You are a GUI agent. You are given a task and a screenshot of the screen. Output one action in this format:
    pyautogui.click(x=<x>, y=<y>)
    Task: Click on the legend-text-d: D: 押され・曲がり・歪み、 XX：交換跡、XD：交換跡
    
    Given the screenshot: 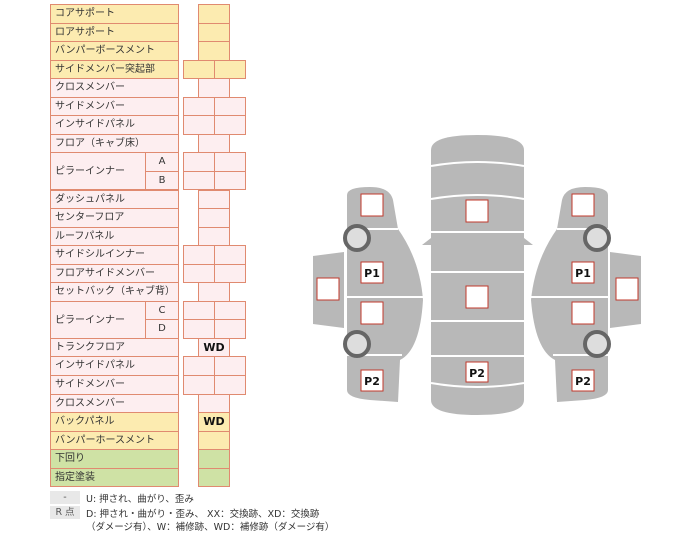 What is the action you would take?
    pyautogui.click(x=203, y=514)
    